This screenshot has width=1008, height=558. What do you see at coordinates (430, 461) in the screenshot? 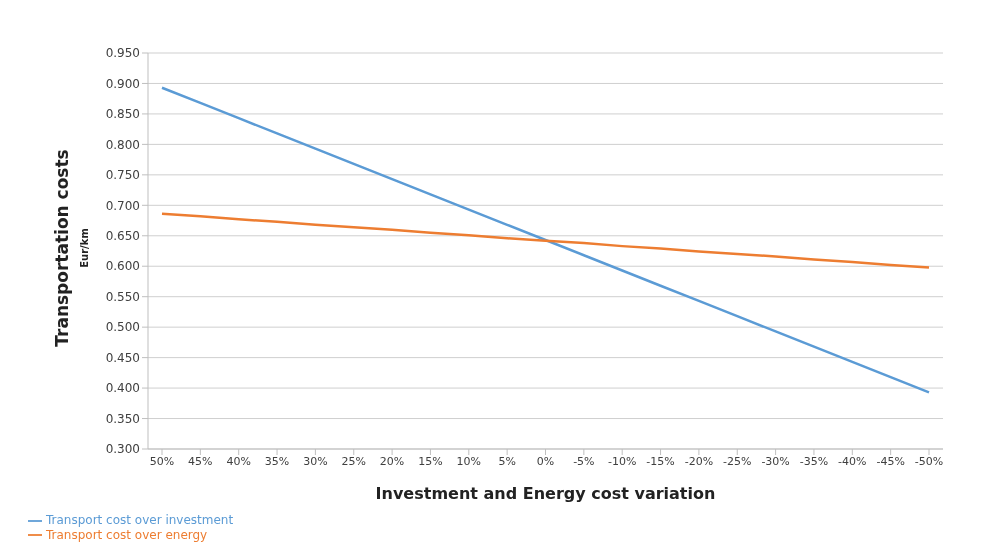
I see `x-tick-label: 15%` at bounding box center [430, 461].